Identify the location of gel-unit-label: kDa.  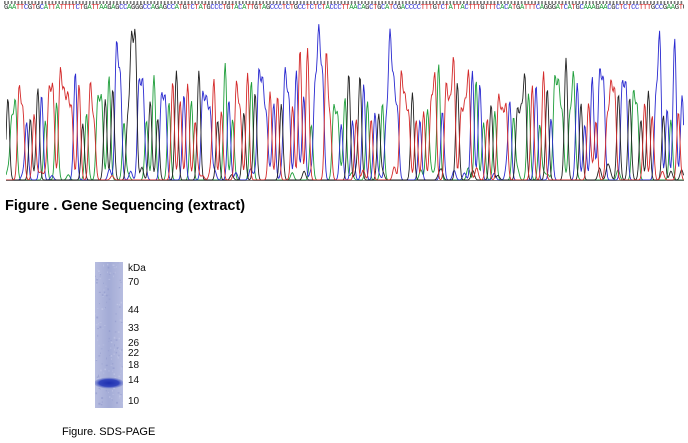
(137, 268).